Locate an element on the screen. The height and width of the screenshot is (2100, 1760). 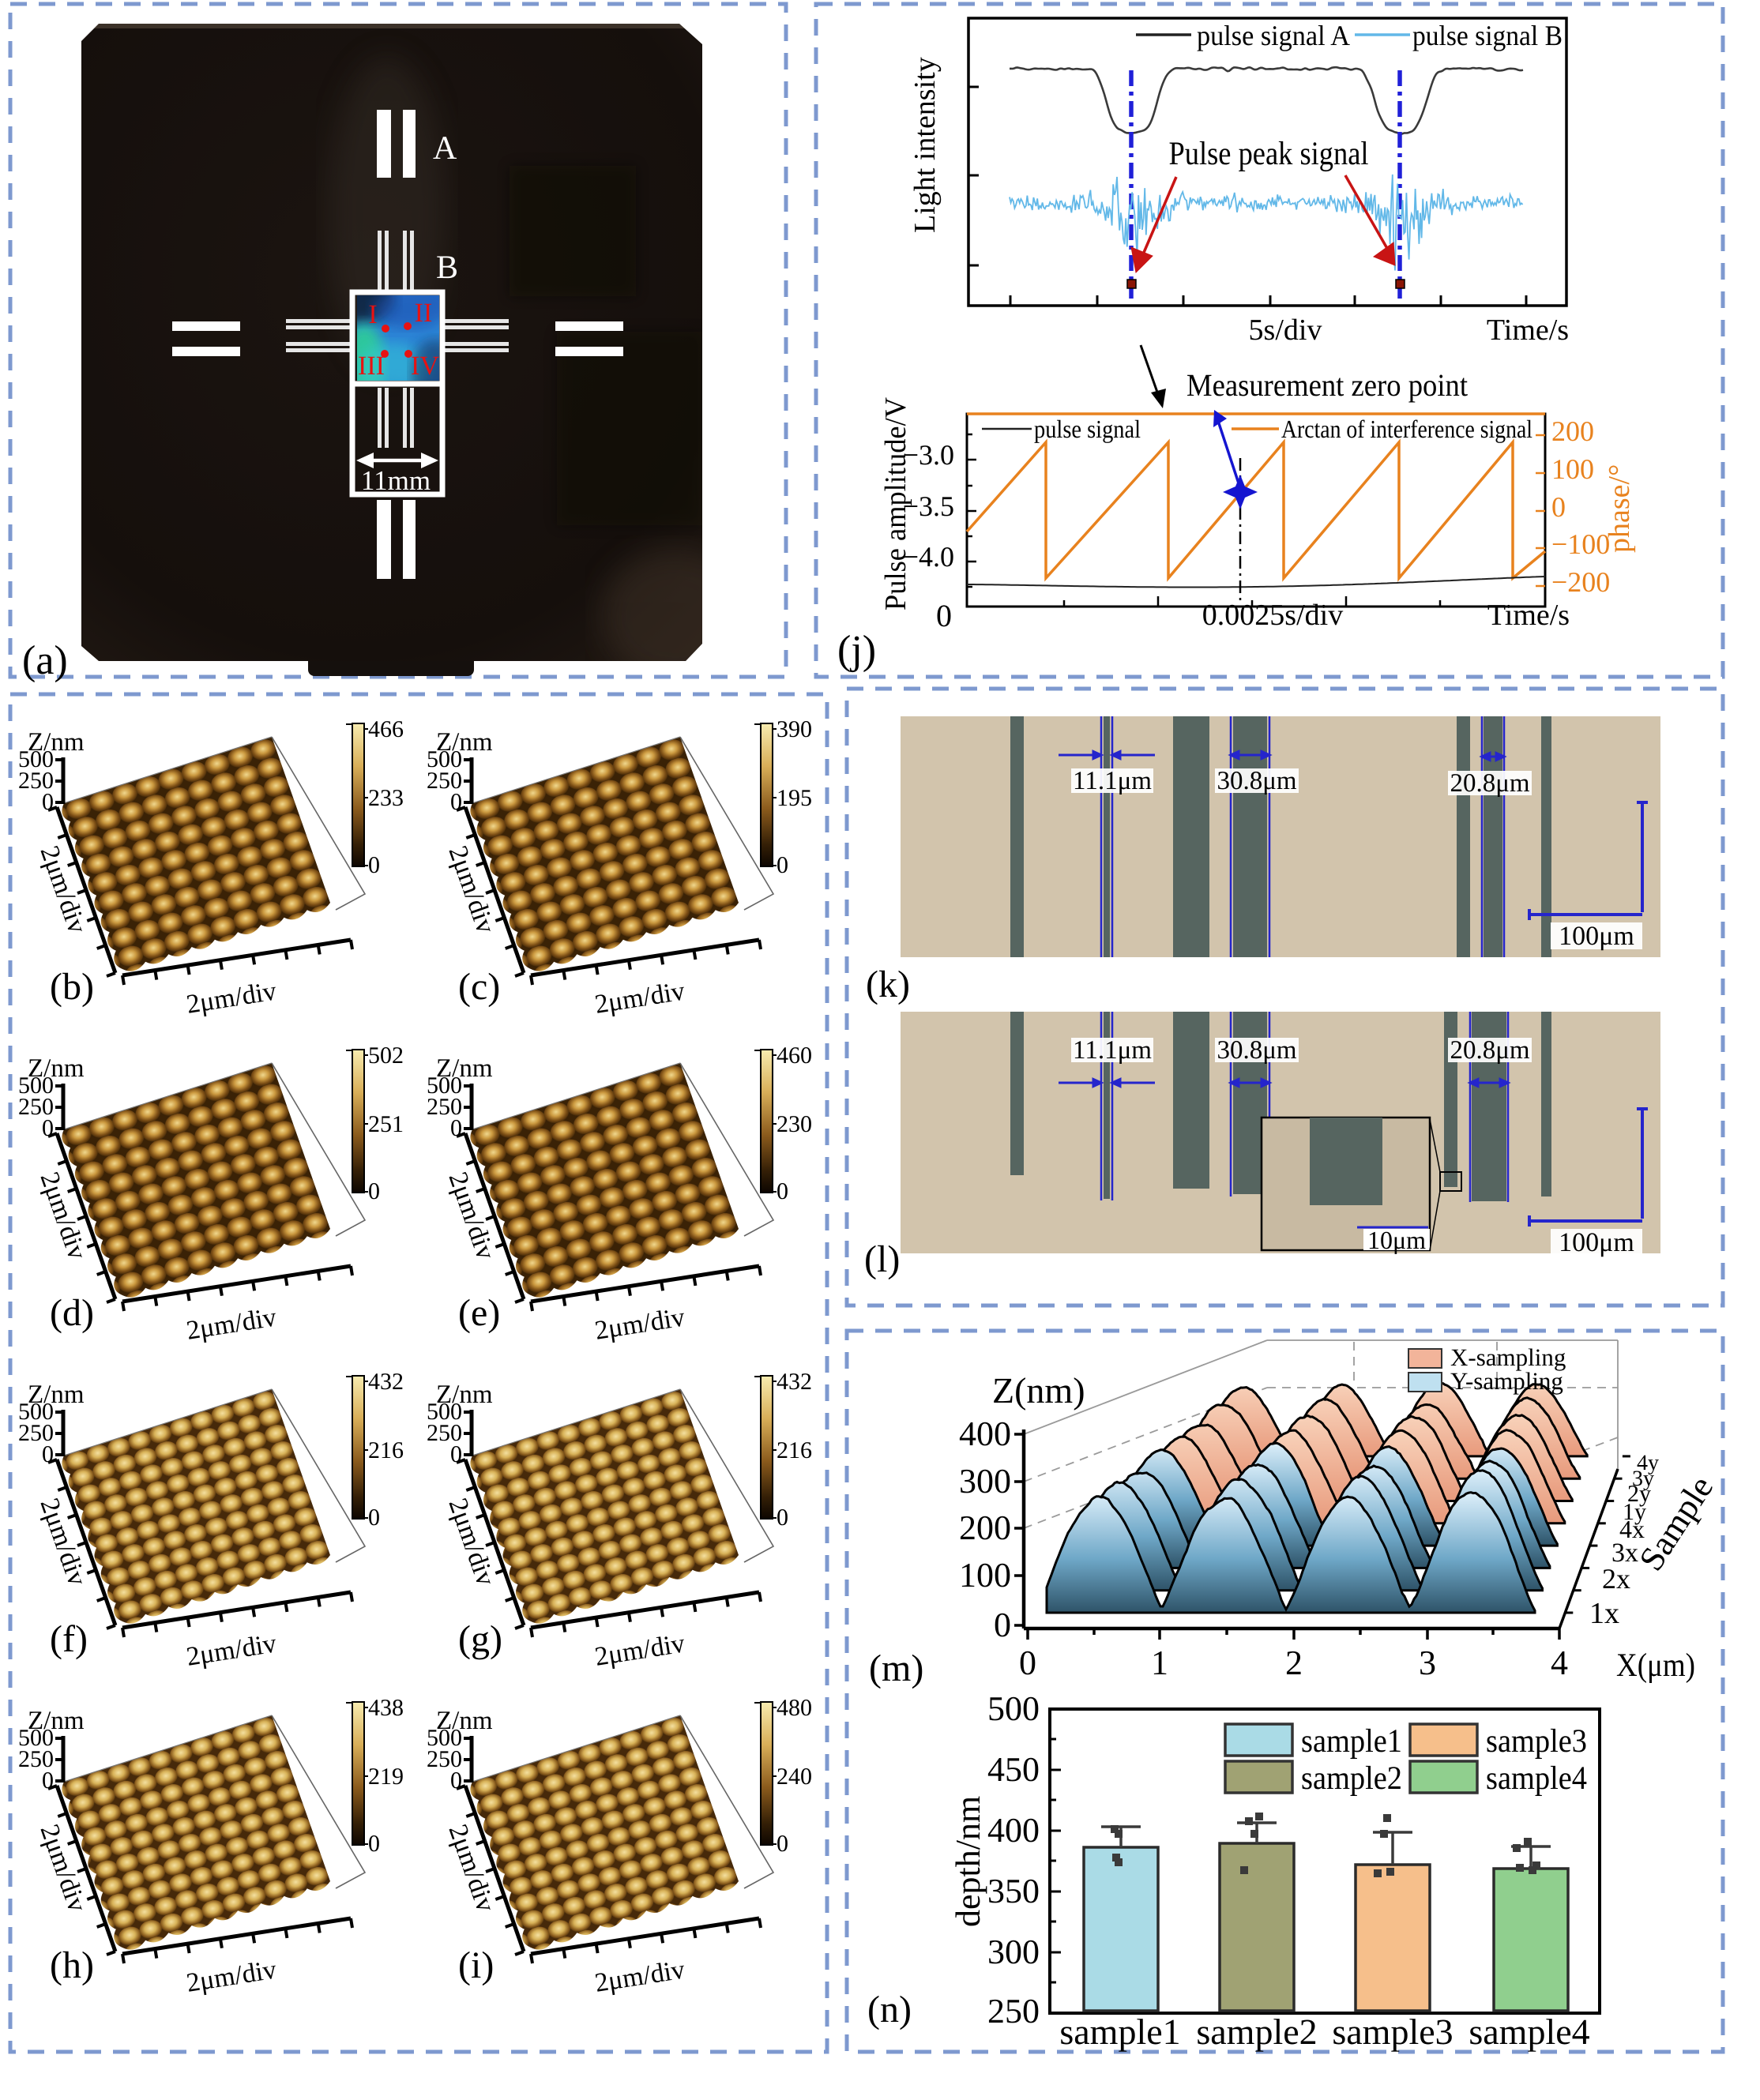
svg-text: I is located at coordinates (372, 314).